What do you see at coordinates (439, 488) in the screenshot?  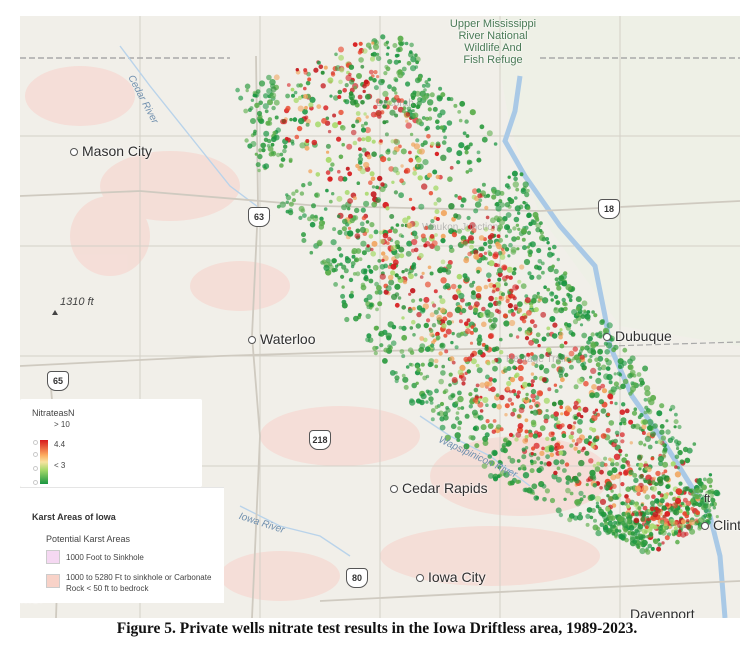 I see `place-cedar-rapids: Cedar Rapids` at bounding box center [439, 488].